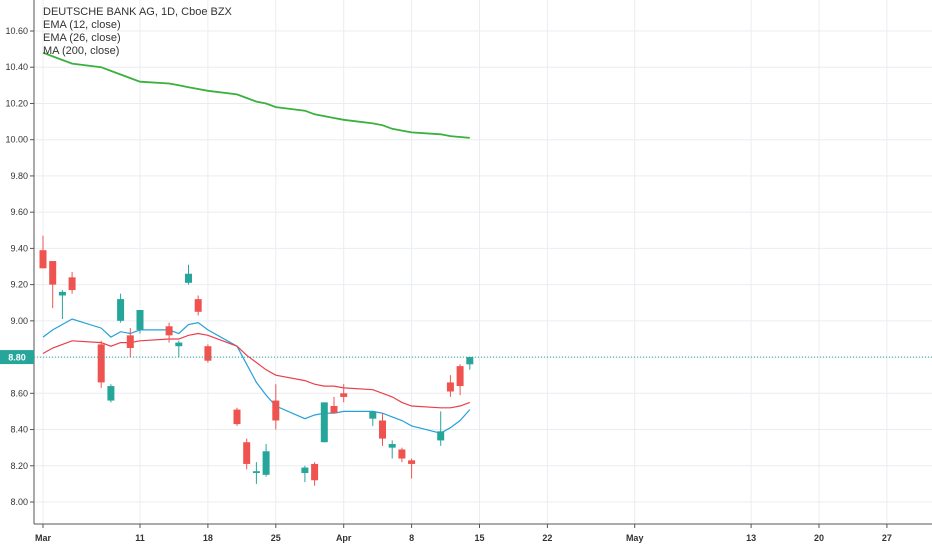  I want to click on y-tick-label: 10.00, so click(16, 140).